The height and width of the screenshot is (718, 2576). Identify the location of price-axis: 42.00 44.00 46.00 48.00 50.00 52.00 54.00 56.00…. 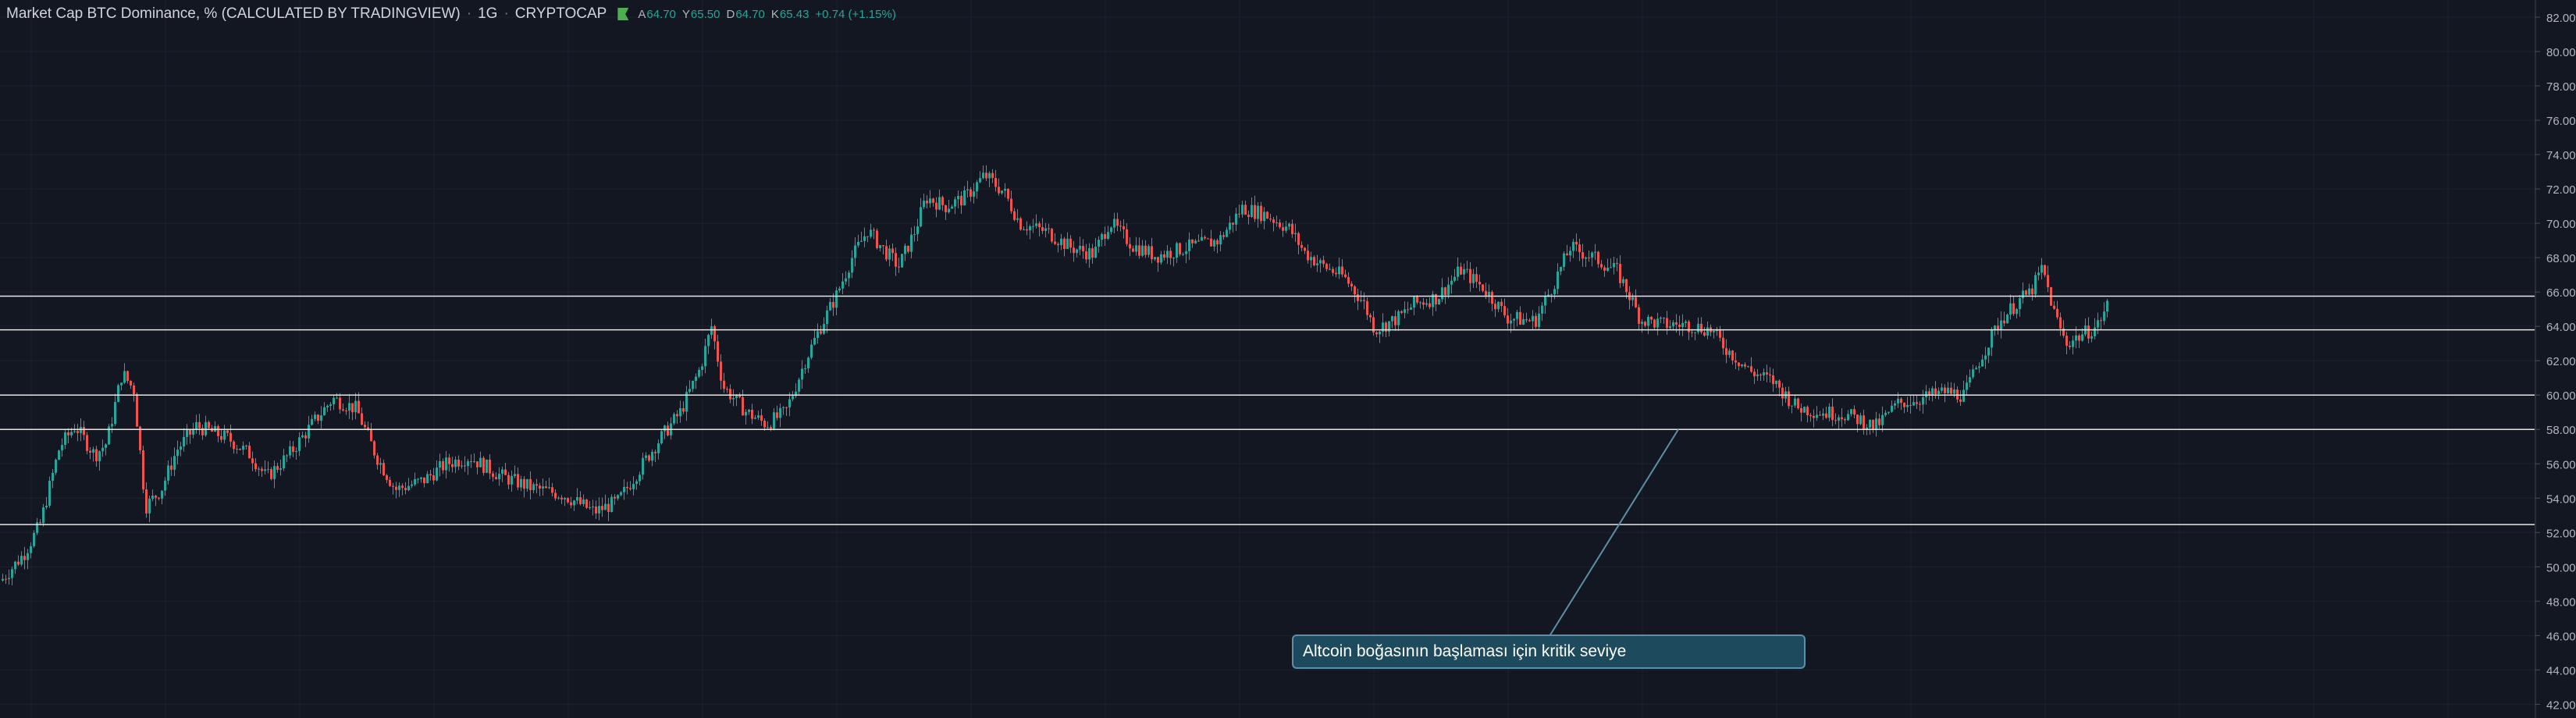
(2555, 359).